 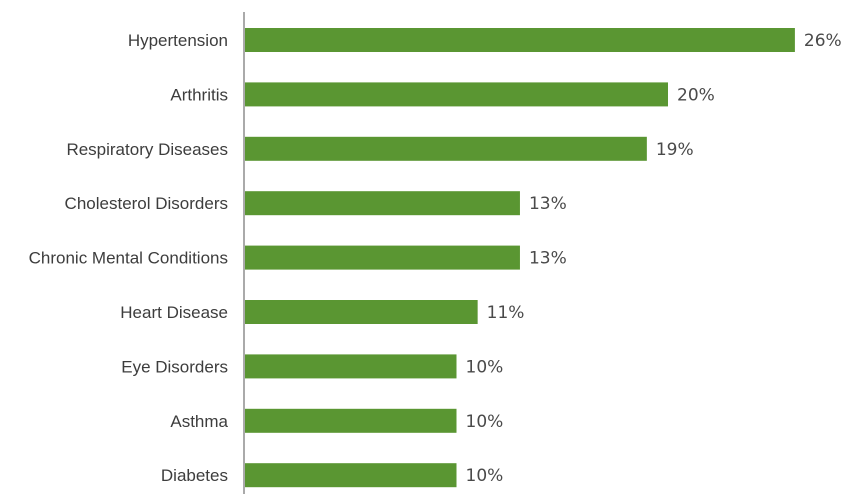 I want to click on value-label: 26%, so click(x=823, y=41).